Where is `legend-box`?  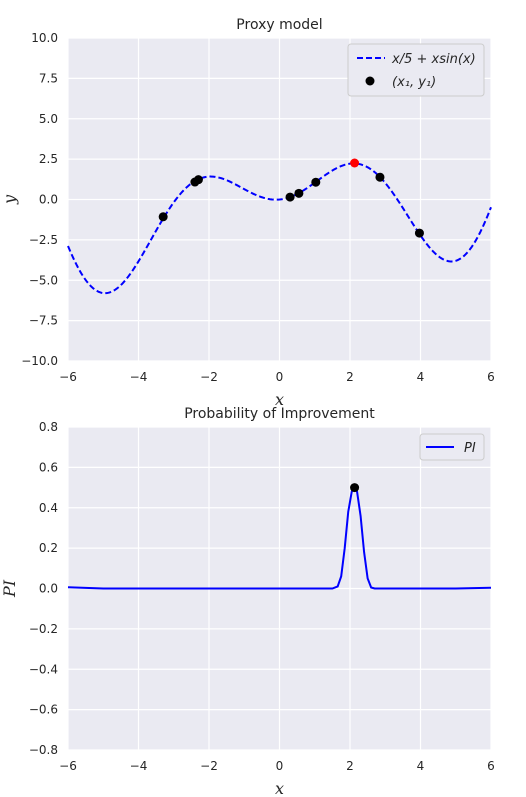 legend-box is located at coordinates (416, 70).